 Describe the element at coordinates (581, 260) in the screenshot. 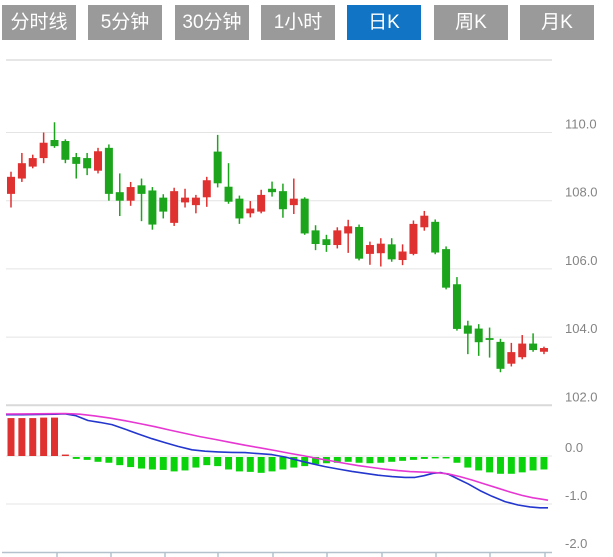

I see `price-axis-label: 106.0` at that location.